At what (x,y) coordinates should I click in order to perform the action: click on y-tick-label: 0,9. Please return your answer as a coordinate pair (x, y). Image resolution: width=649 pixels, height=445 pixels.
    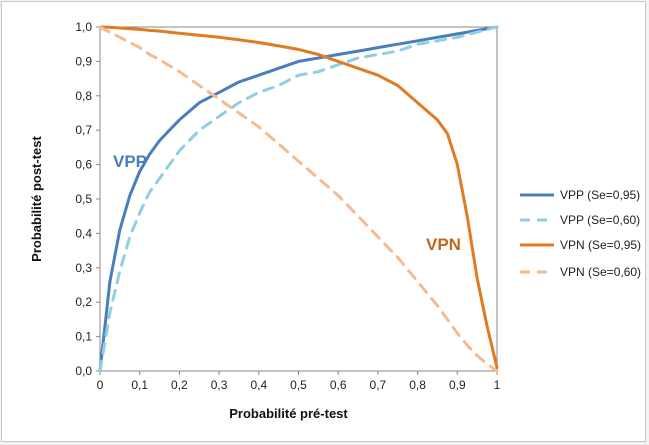
    Looking at the image, I should click on (83, 61).